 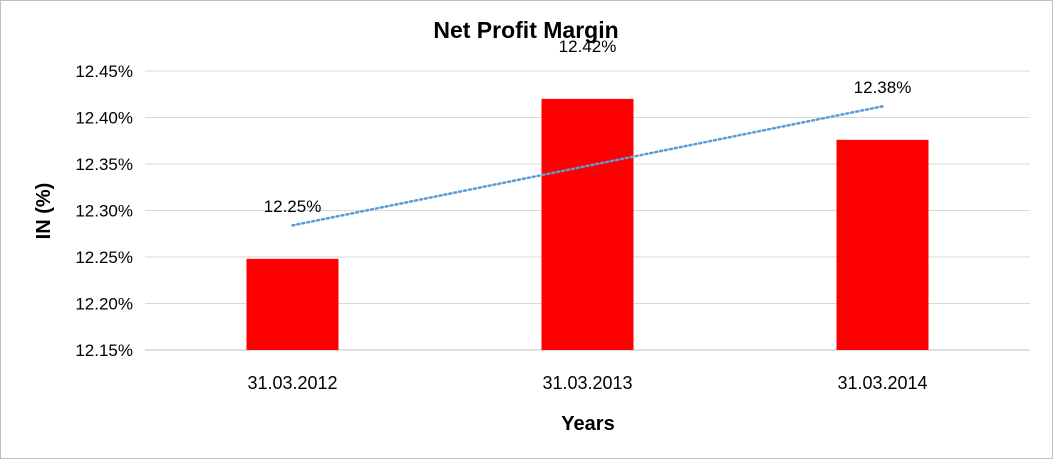 What do you see at coordinates (104, 118) in the screenshot?
I see `y-tick-label: 12.40%` at bounding box center [104, 118].